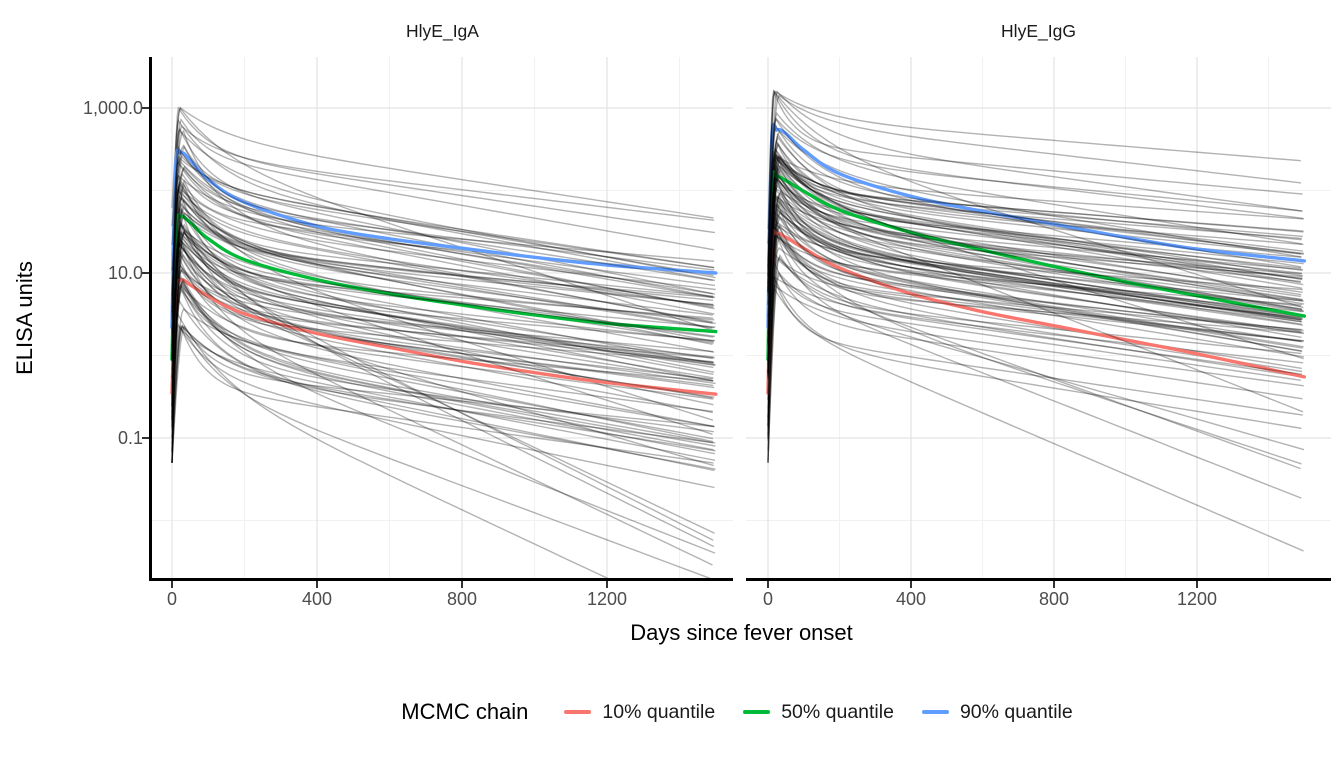 This screenshot has width=1344, height=768. What do you see at coordinates (130, 437) in the screenshot?
I see `y-tick-label: 0.1` at bounding box center [130, 437].